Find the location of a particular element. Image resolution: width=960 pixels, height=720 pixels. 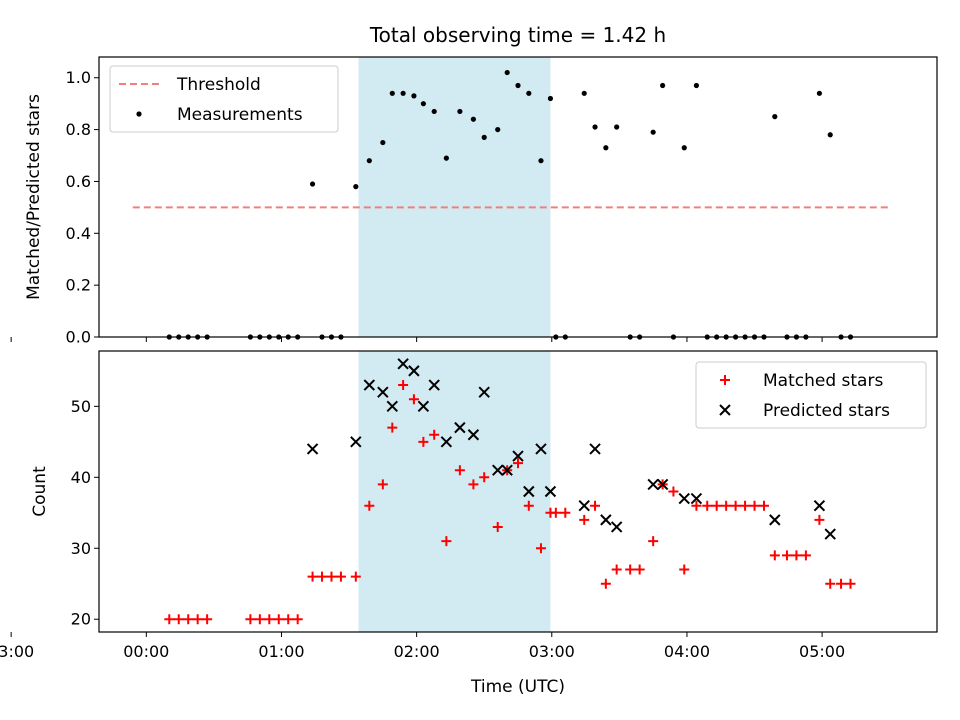

y-tick-label: 0.6 is located at coordinates (78, 181).